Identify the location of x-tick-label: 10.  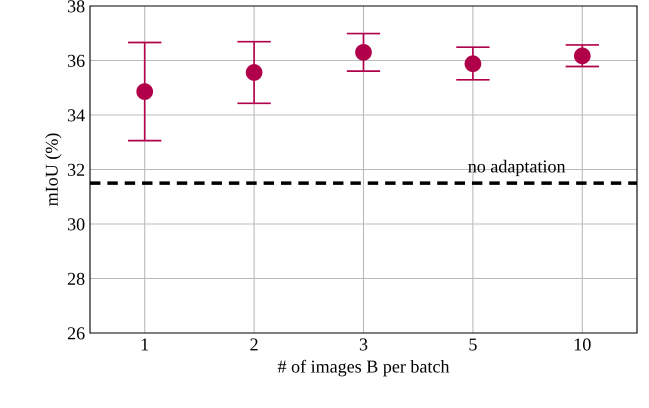
(582, 344).